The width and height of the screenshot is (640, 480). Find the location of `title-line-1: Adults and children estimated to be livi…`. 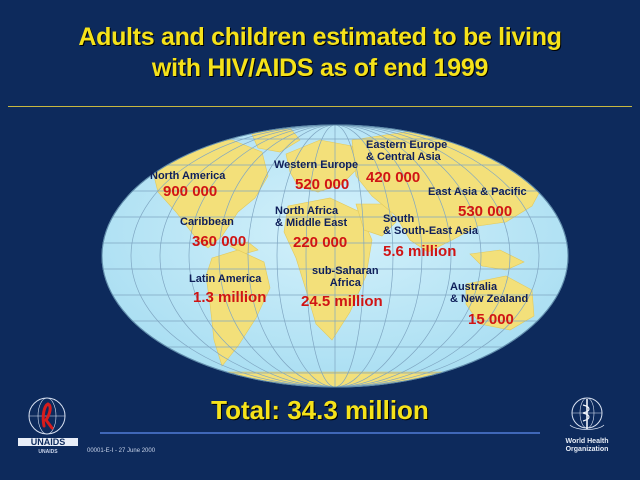

title-line-1: Adults and children estimated to be livi… is located at coordinates (320, 37).